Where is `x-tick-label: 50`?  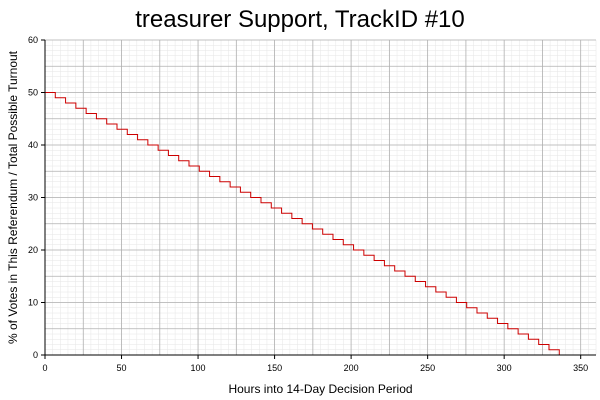 x-tick-label: 50 is located at coordinates (122, 368).